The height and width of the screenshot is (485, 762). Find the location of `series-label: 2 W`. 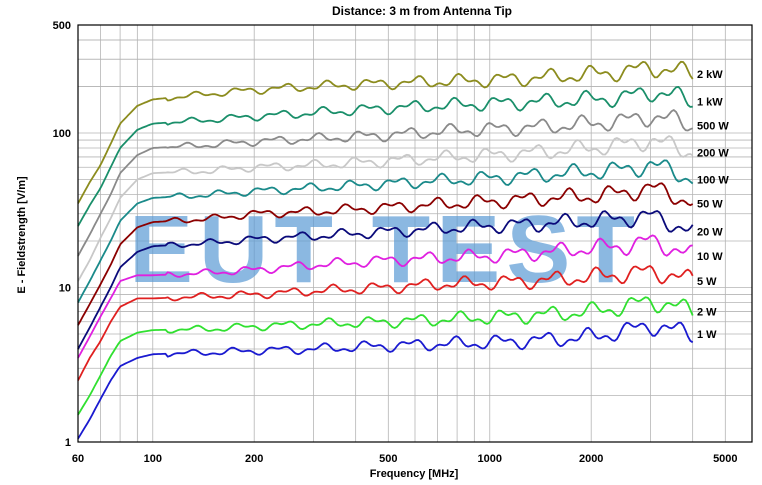

series-label: 2 W is located at coordinates (707, 312).